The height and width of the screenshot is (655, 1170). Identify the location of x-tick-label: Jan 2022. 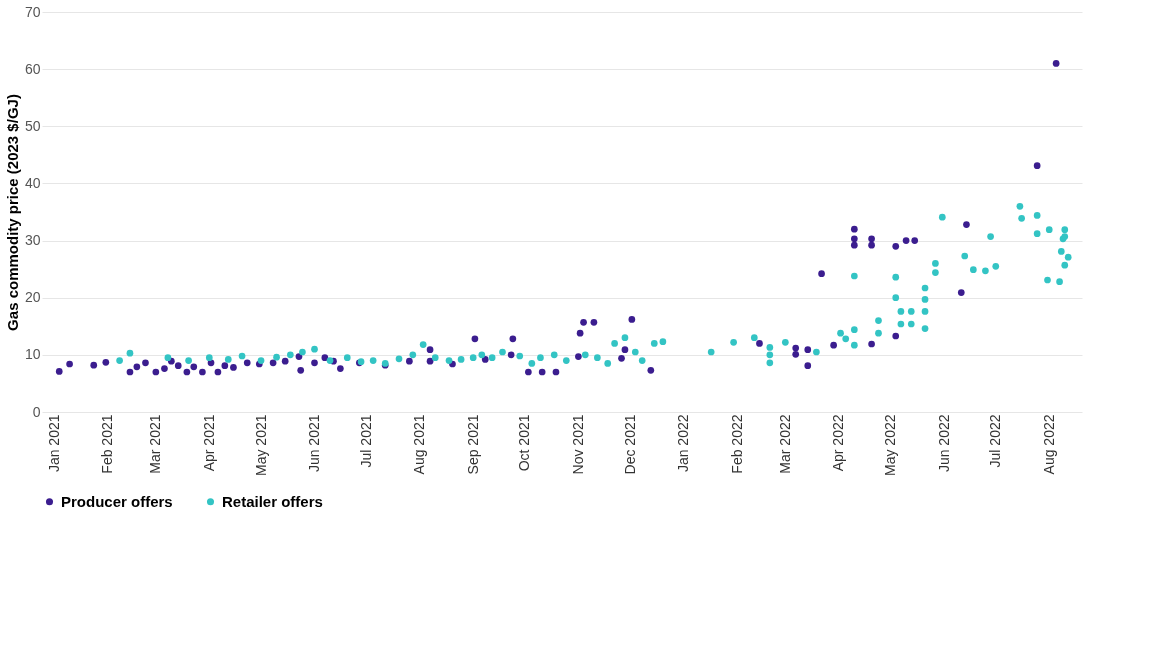
(683, 443).